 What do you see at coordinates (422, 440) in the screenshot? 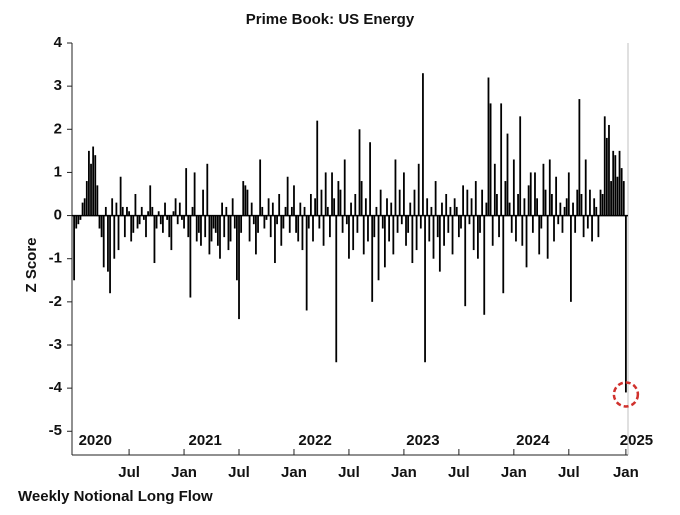
I see `year-label: 2023` at bounding box center [422, 440].